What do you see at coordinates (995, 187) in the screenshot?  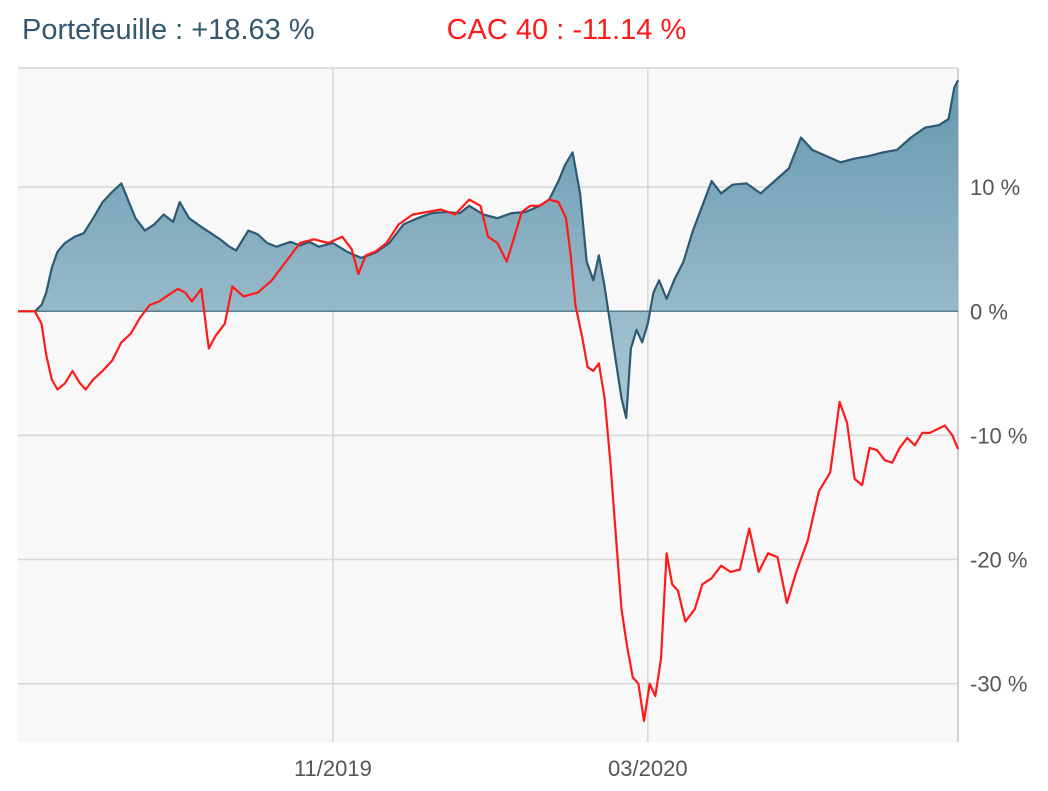 I see `y-tick-label: 10 %` at bounding box center [995, 187].